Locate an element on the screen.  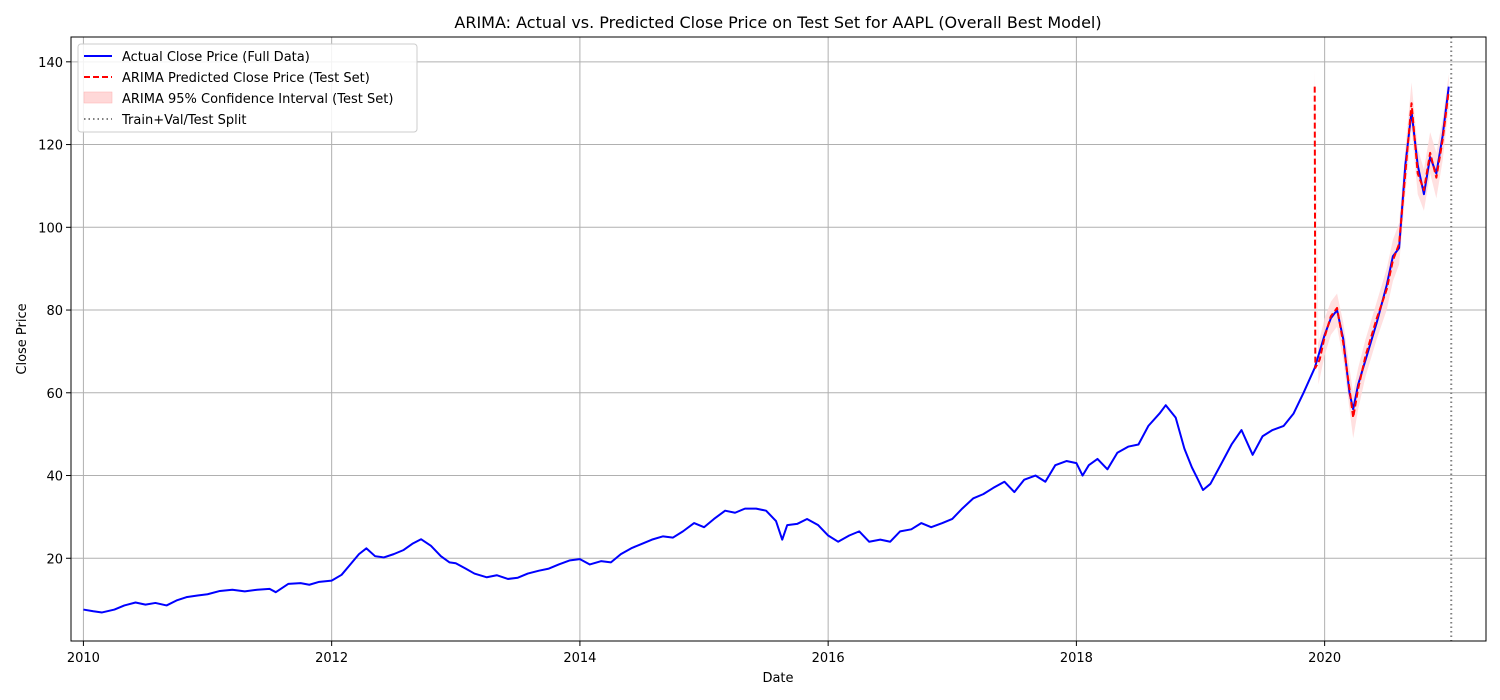
confidence-band-layer is located at coordinates (1381, 254).